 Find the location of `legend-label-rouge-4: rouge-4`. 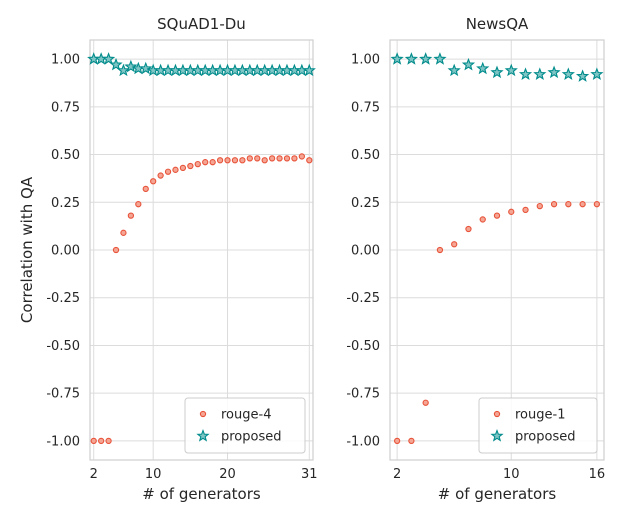

legend-label-rouge-4: rouge-4 is located at coordinates (246, 415).